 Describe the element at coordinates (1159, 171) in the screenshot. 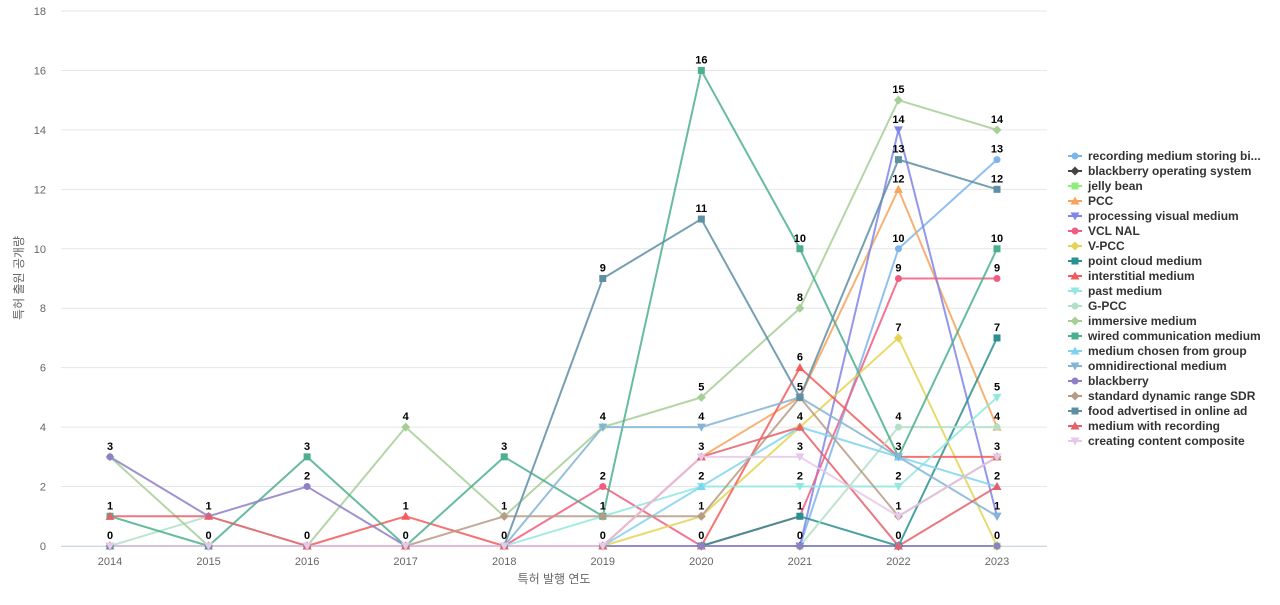

I see `legend-item-blackberry-operating-system: blackberry operating system` at that location.